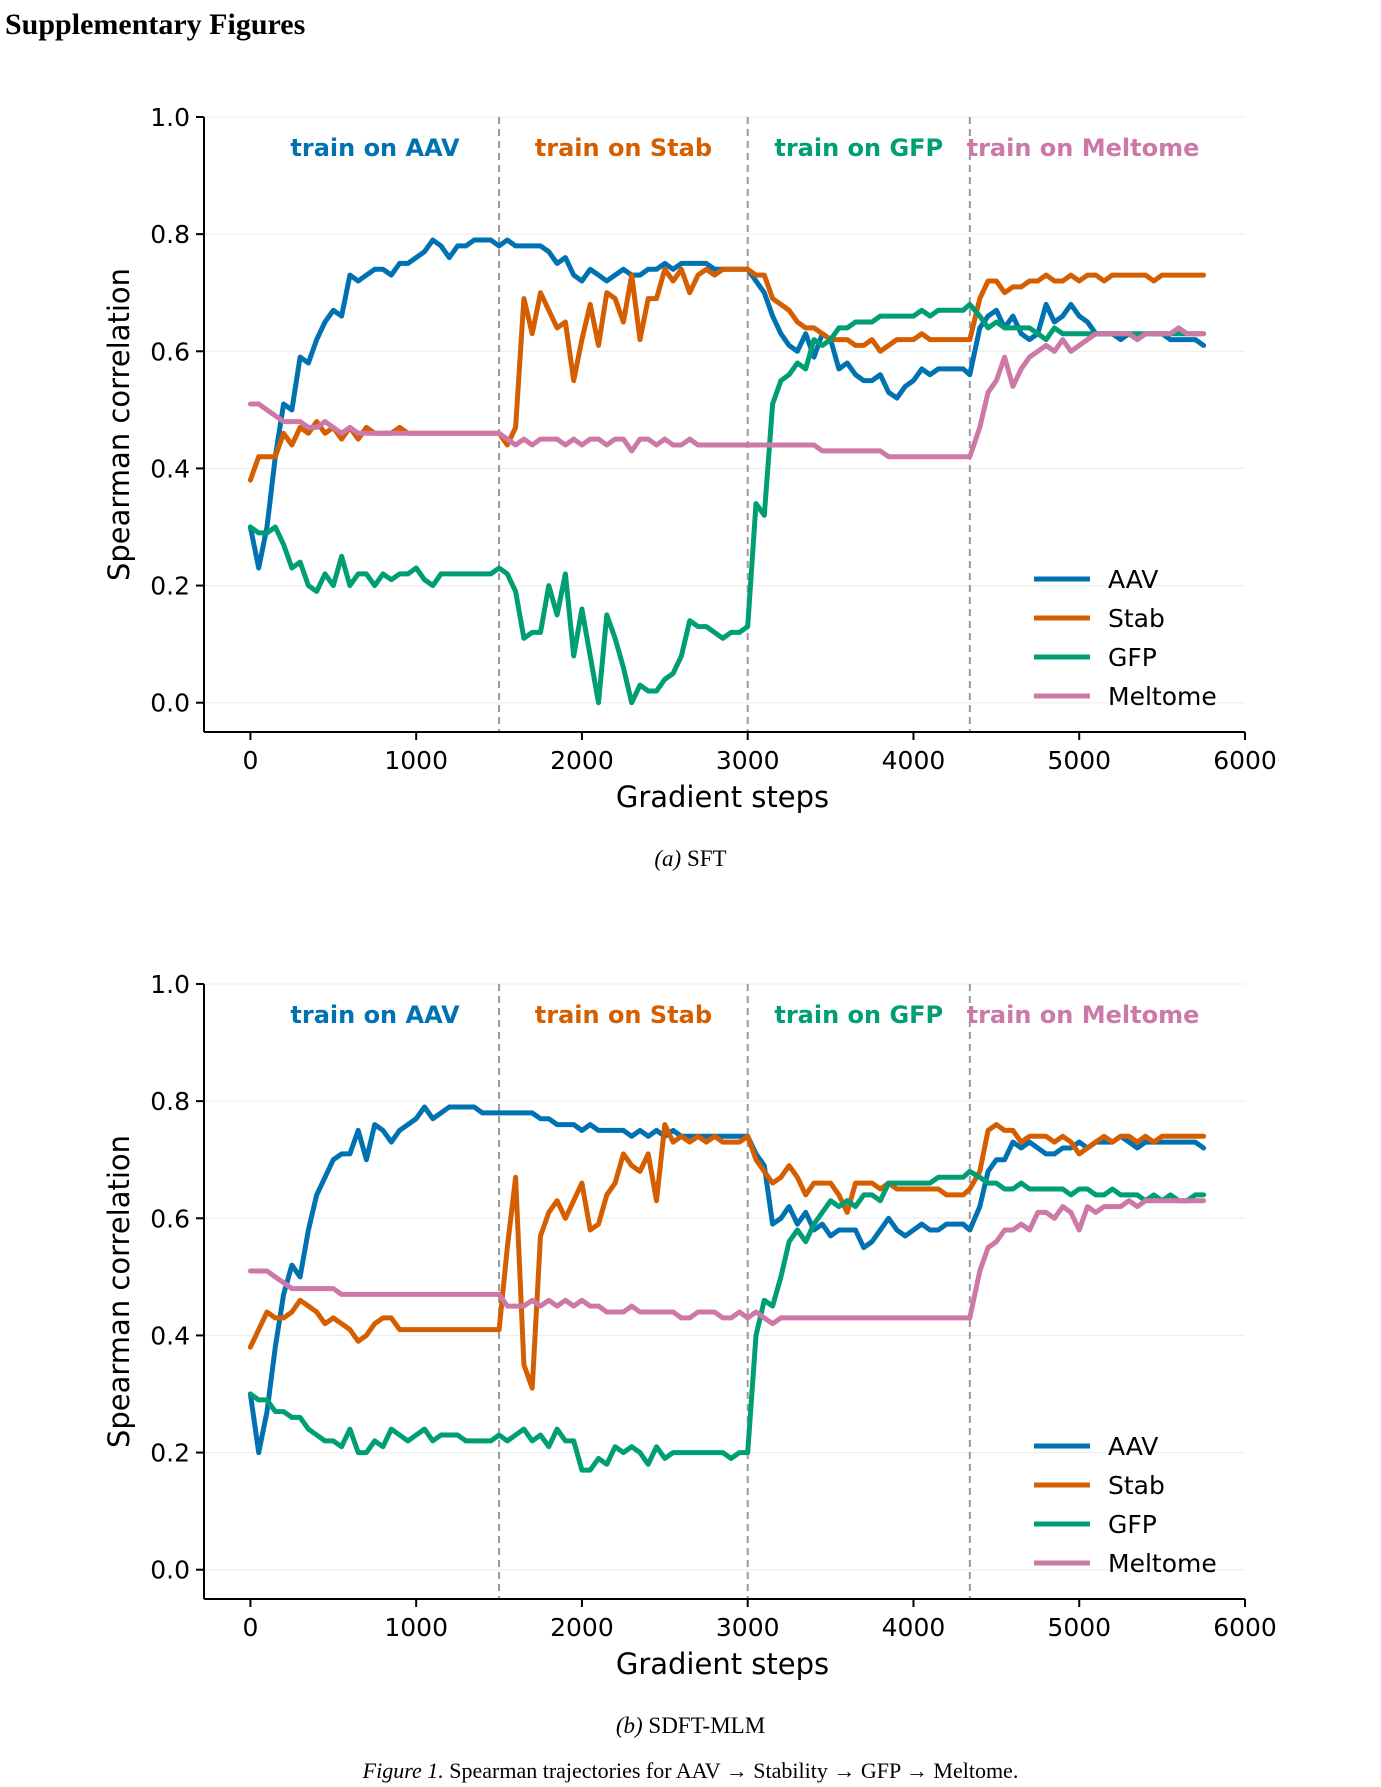 The image size is (1381, 1787). What do you see at coordinates (1162, 696) in the screenshot?
I see `chart-0-legend-label-meltome: Meltome` at bounding box center [1162, 696].